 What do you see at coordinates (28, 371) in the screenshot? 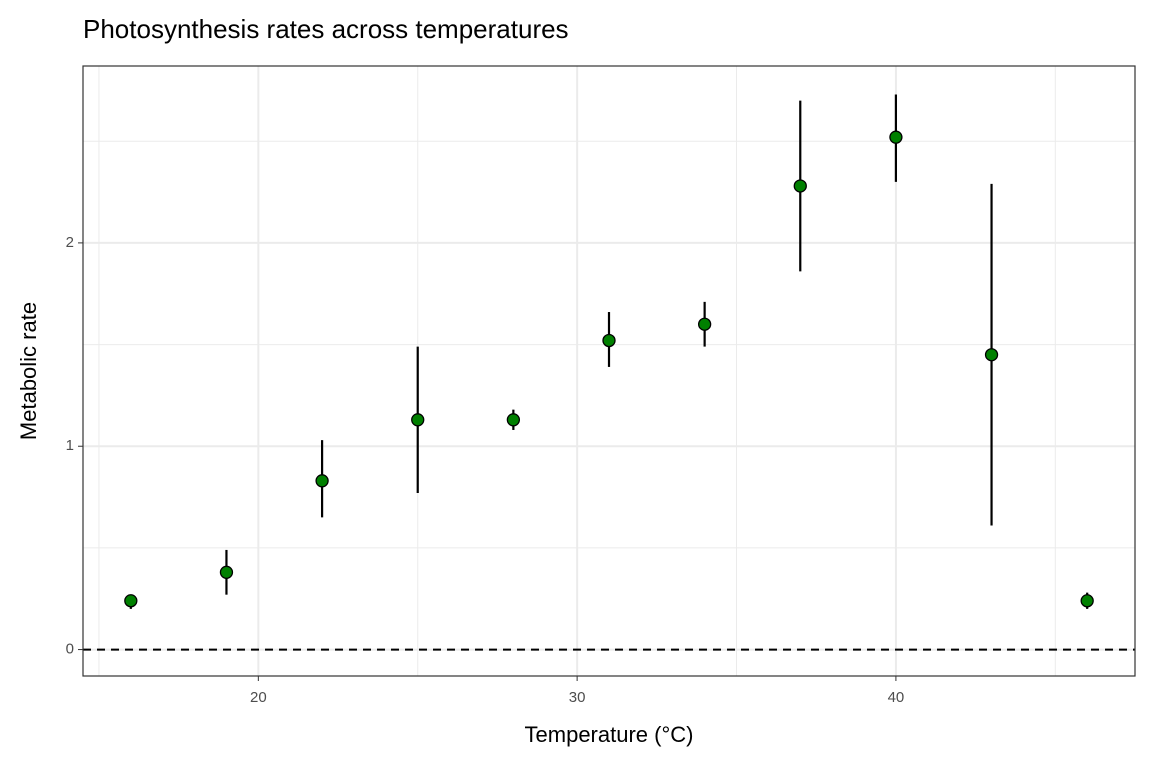
I see `y-axis-title: Metabolic rate` at bounding box center [28, 371].